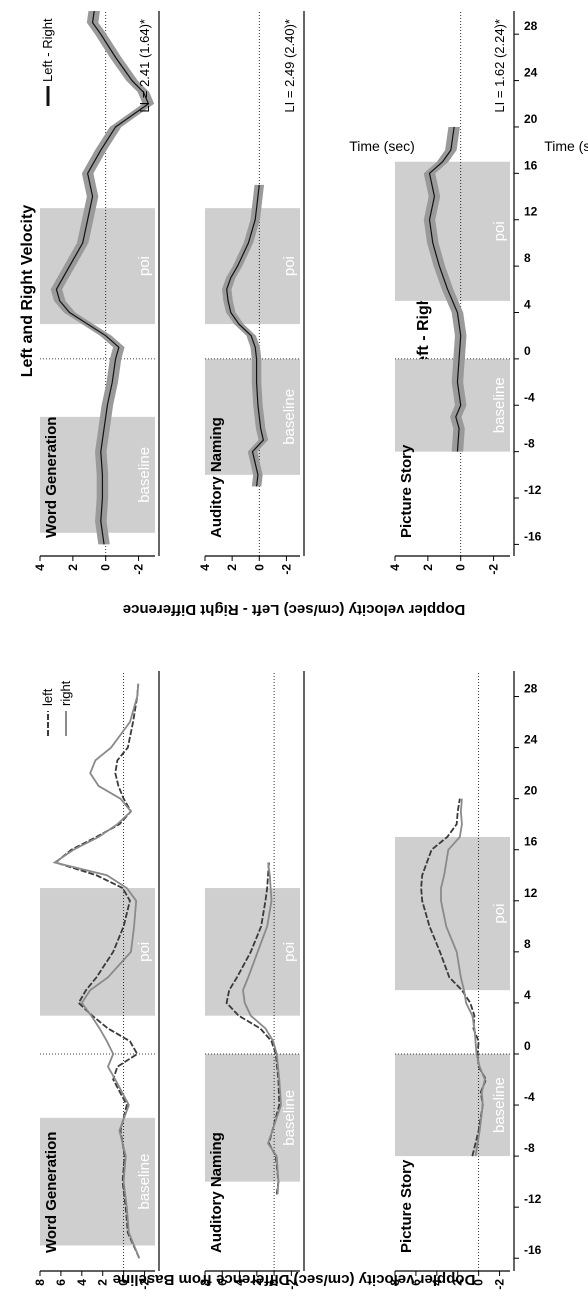 The image size is (588, 1296). I want to click on li-annotation: LI = 2.49 (2.40)*, so click(289, 66).